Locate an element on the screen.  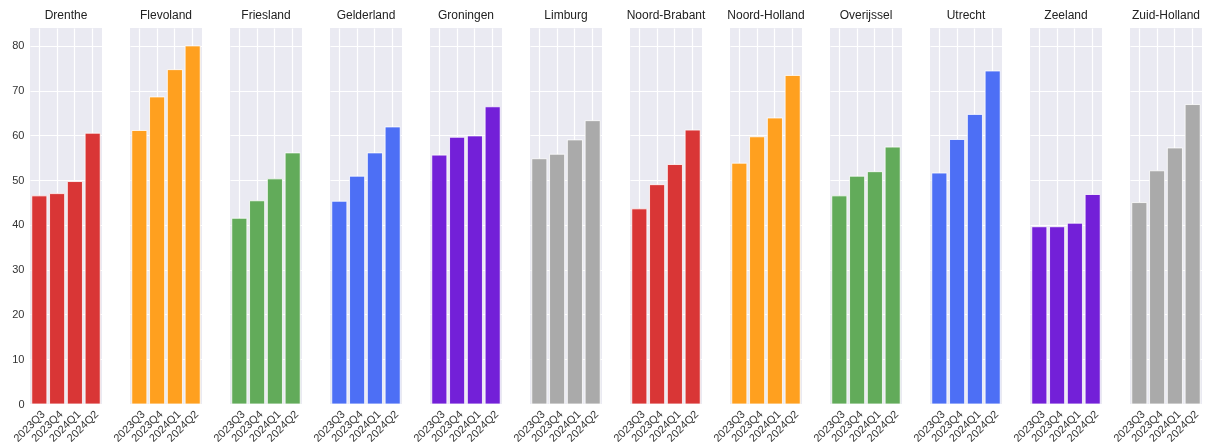
y-tick-label: 30 is located at coordinates (18, 269).